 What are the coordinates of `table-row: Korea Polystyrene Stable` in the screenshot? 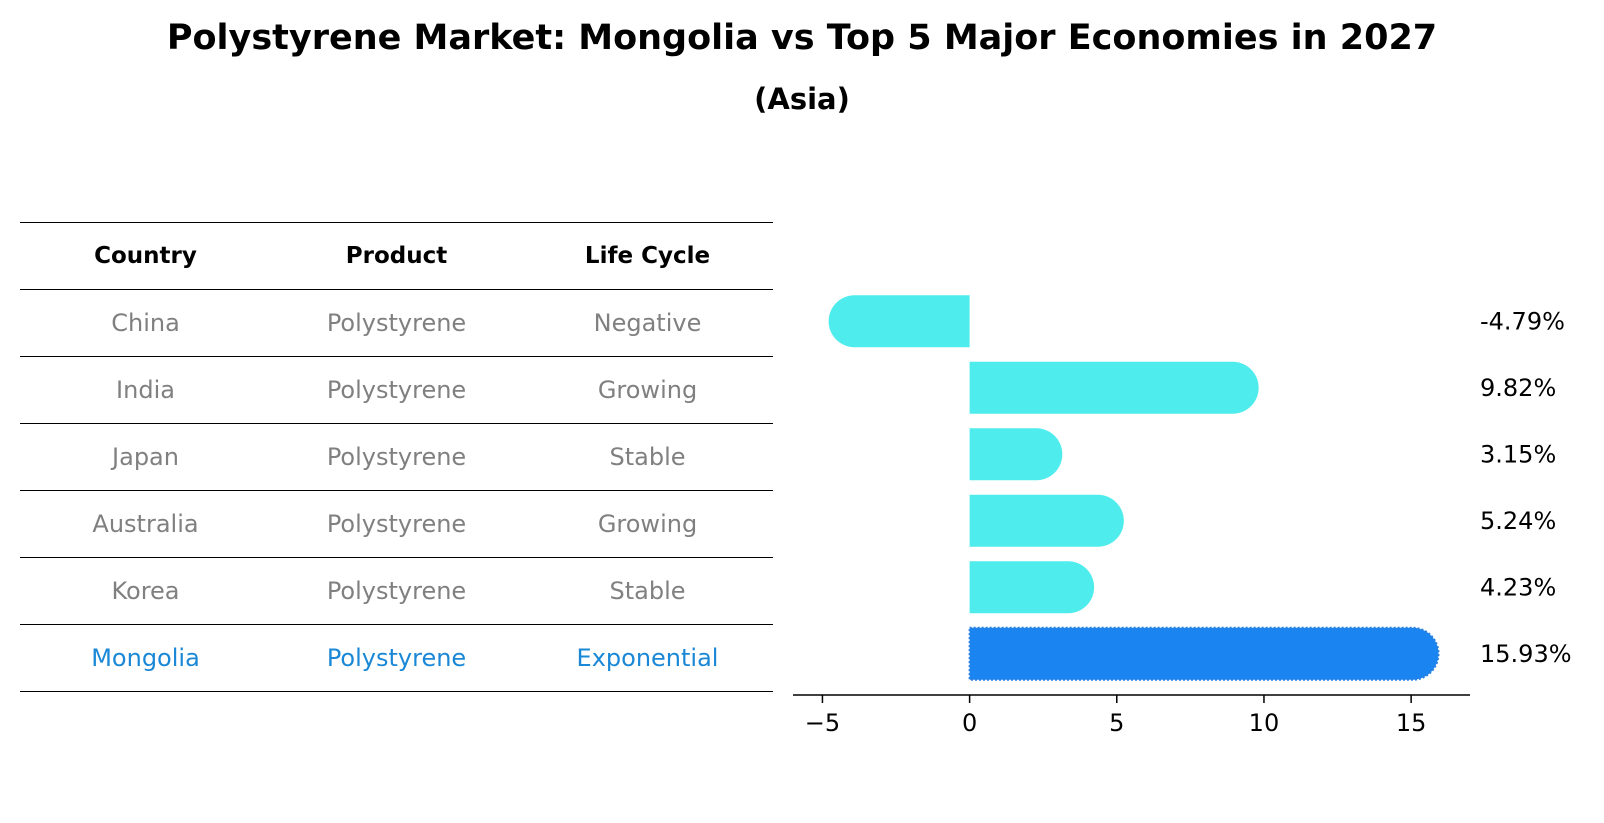 It's located at (396, 591).